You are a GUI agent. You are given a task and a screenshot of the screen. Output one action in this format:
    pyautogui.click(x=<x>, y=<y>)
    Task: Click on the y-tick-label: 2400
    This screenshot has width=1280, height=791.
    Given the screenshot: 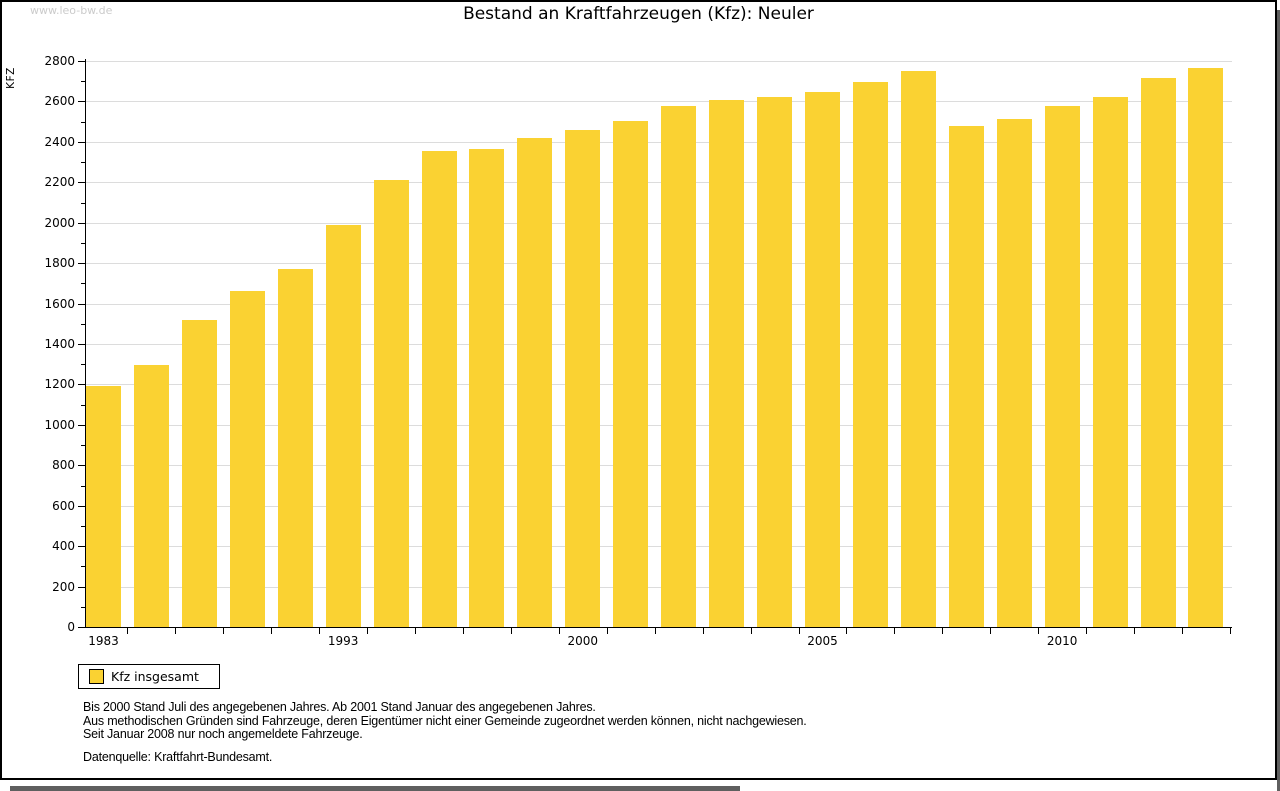 What is the action you would take?
    pyautogui.click(x=59, y=141)
    